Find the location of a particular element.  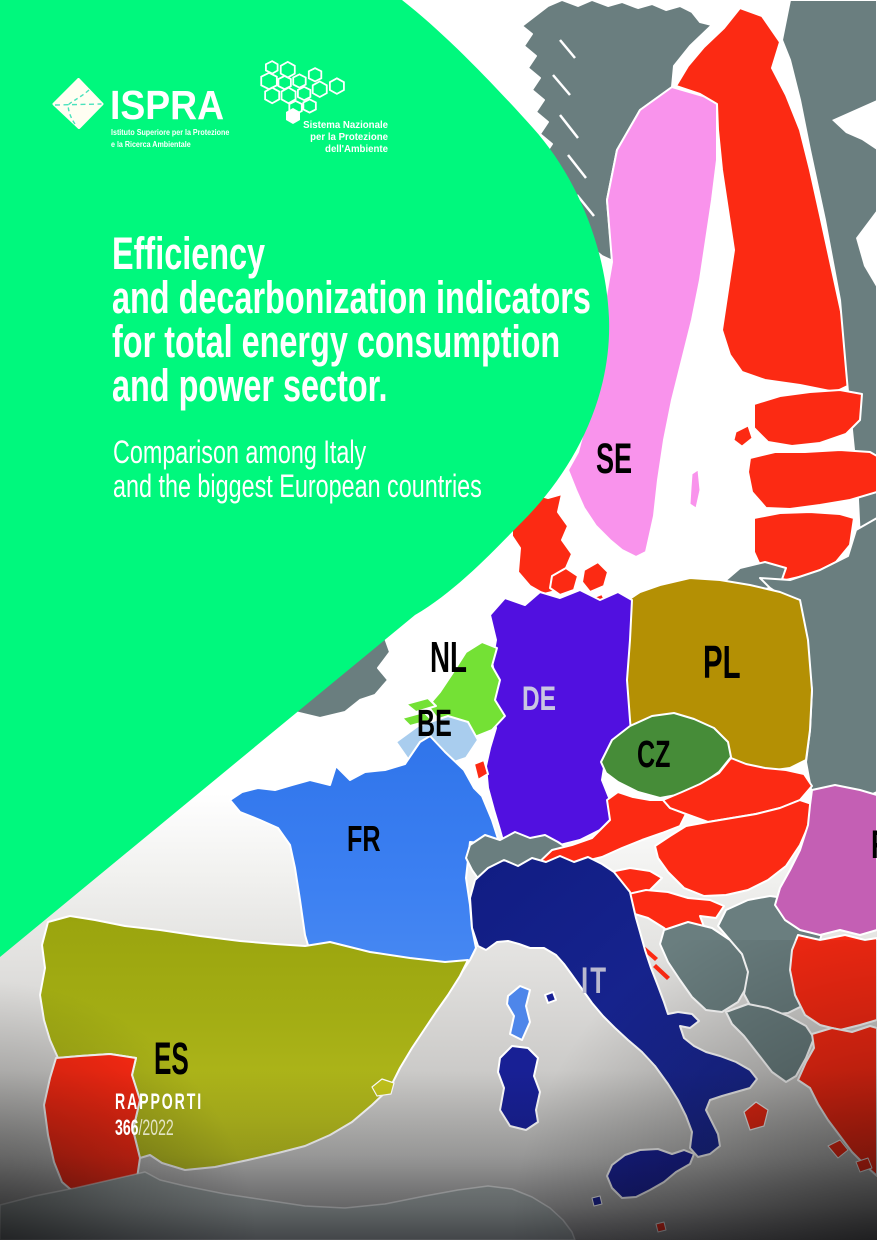

svg-text: PL is located at coordinates (722, 663).